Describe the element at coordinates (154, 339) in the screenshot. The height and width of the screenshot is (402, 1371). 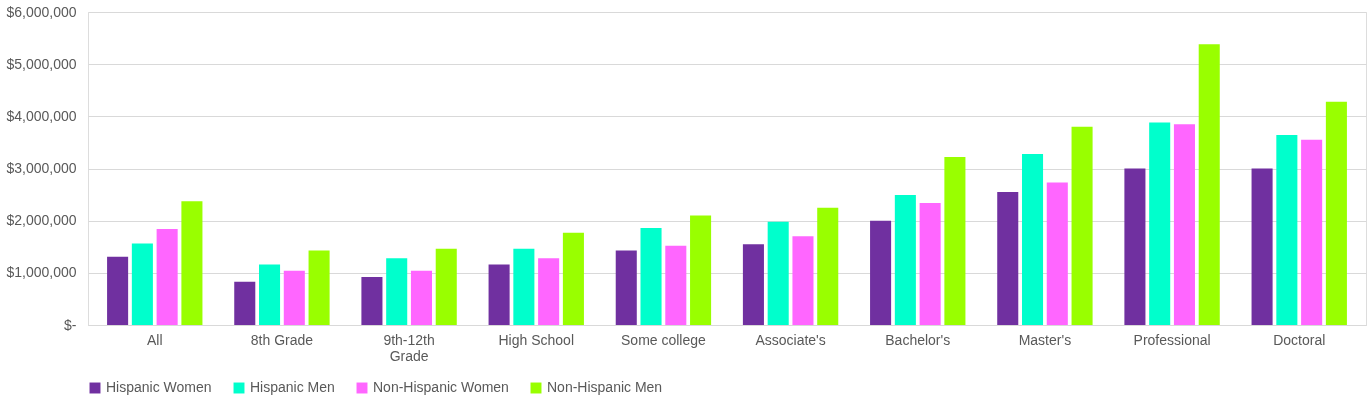
I see `x-tick-label: All` at that location.